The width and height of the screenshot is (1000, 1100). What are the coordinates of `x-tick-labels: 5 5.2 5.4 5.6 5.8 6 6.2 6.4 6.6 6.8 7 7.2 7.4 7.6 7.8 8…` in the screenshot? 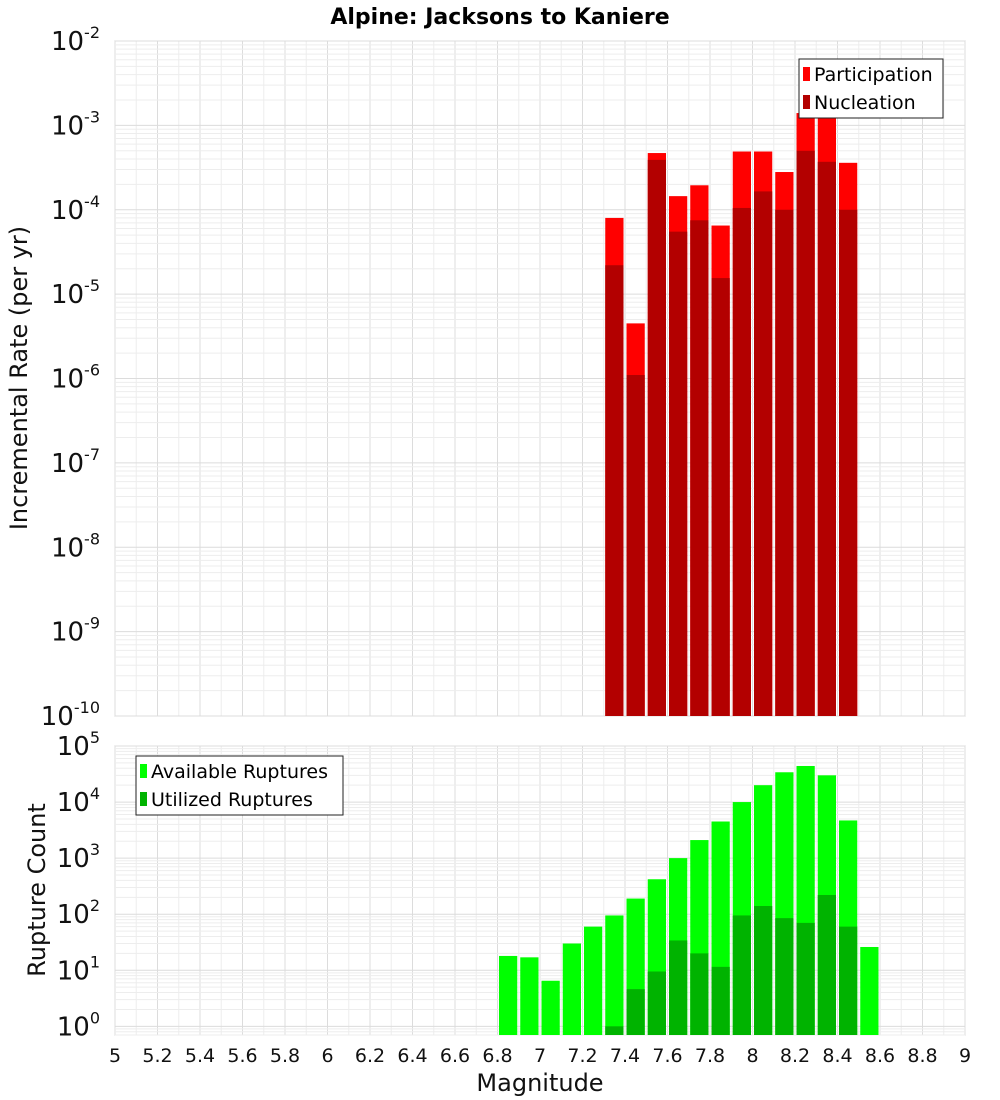 It's located at (540, 1056).